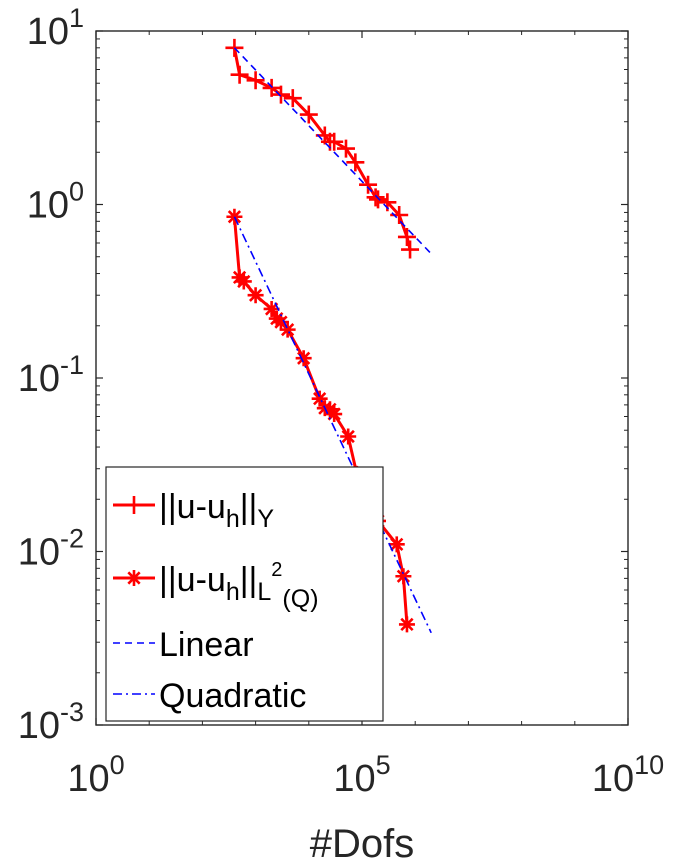 The image size is (676, 865). I want to click on legend-label: Quadratic, so click(232, 696).